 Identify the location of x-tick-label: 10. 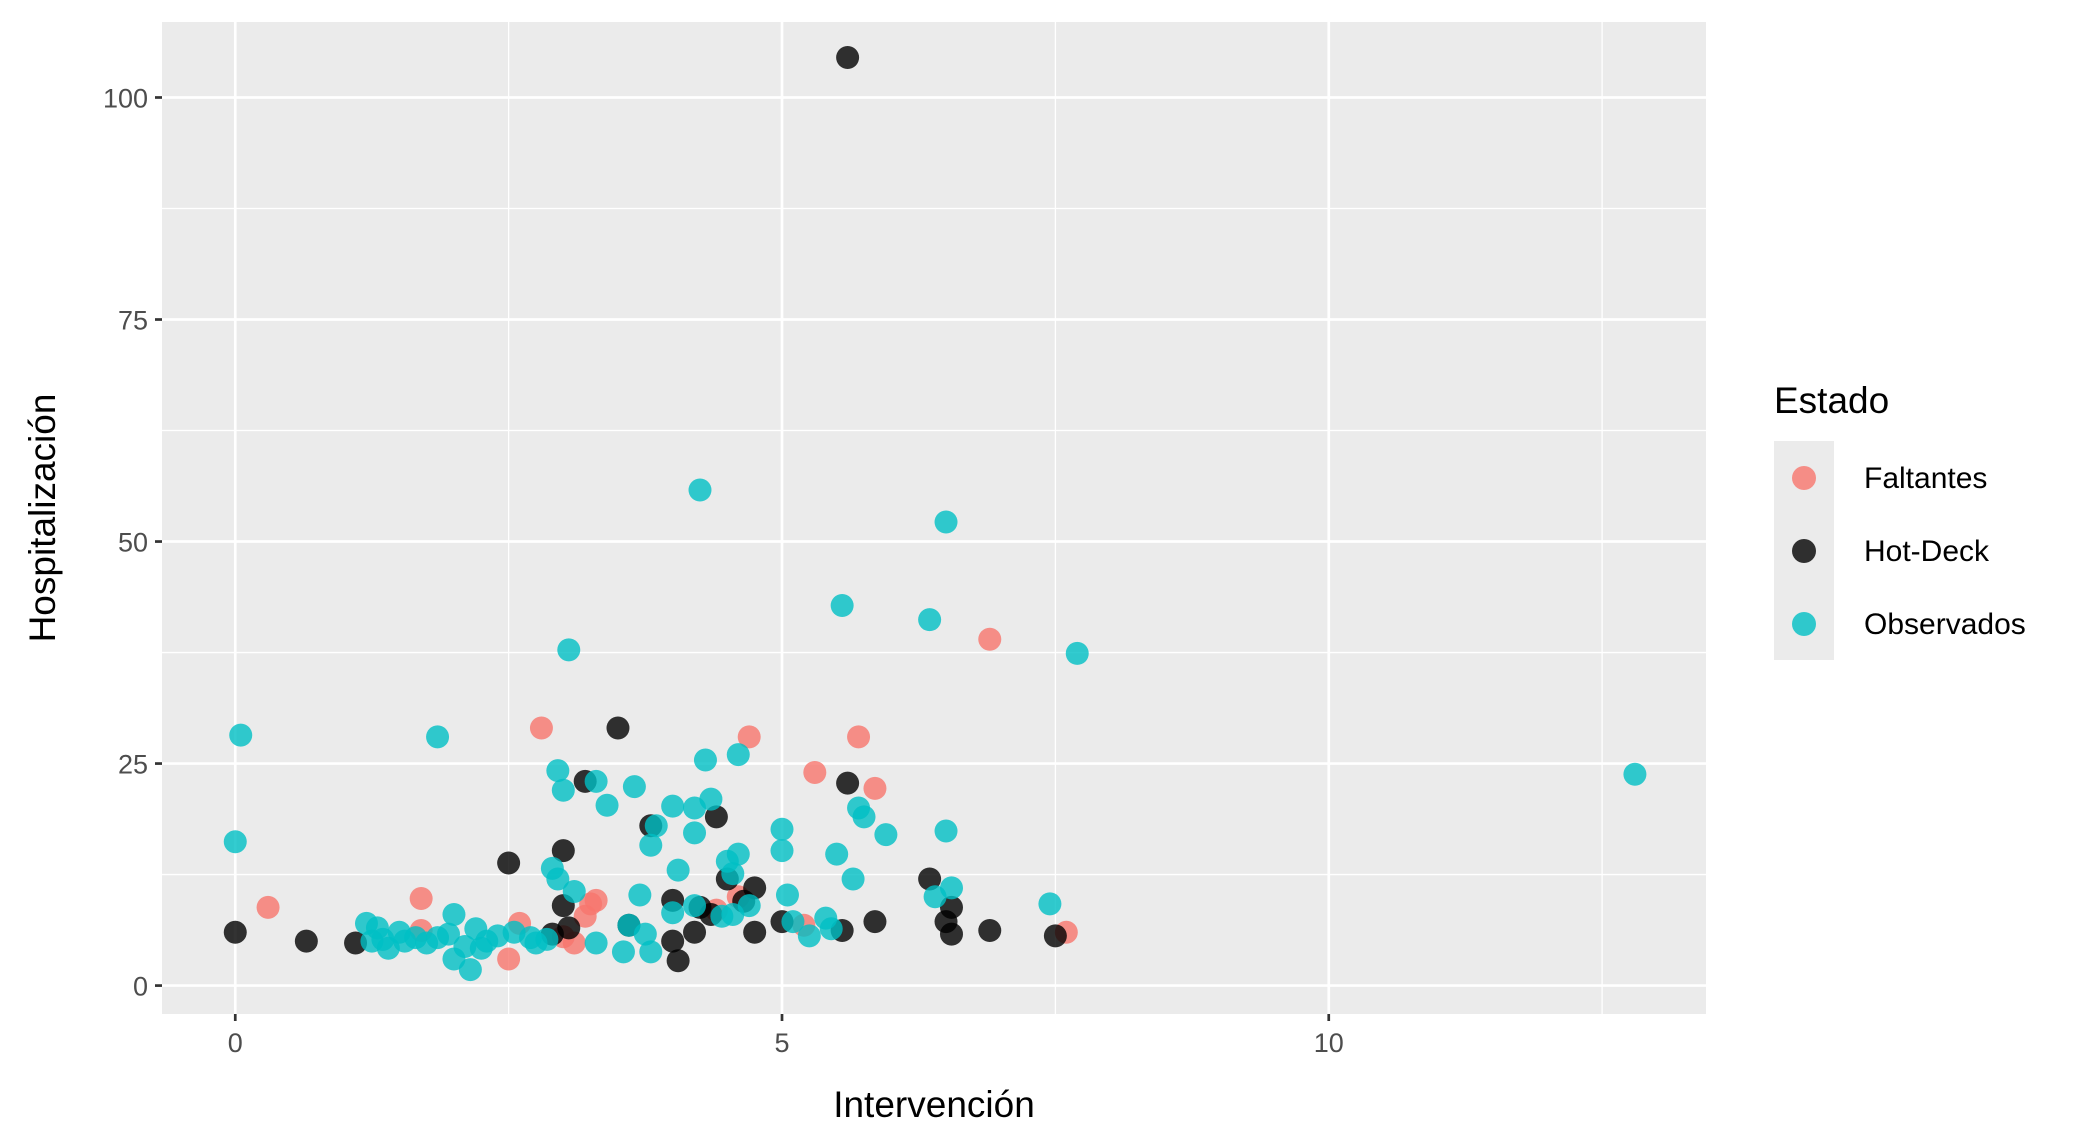
(1329, 1043).